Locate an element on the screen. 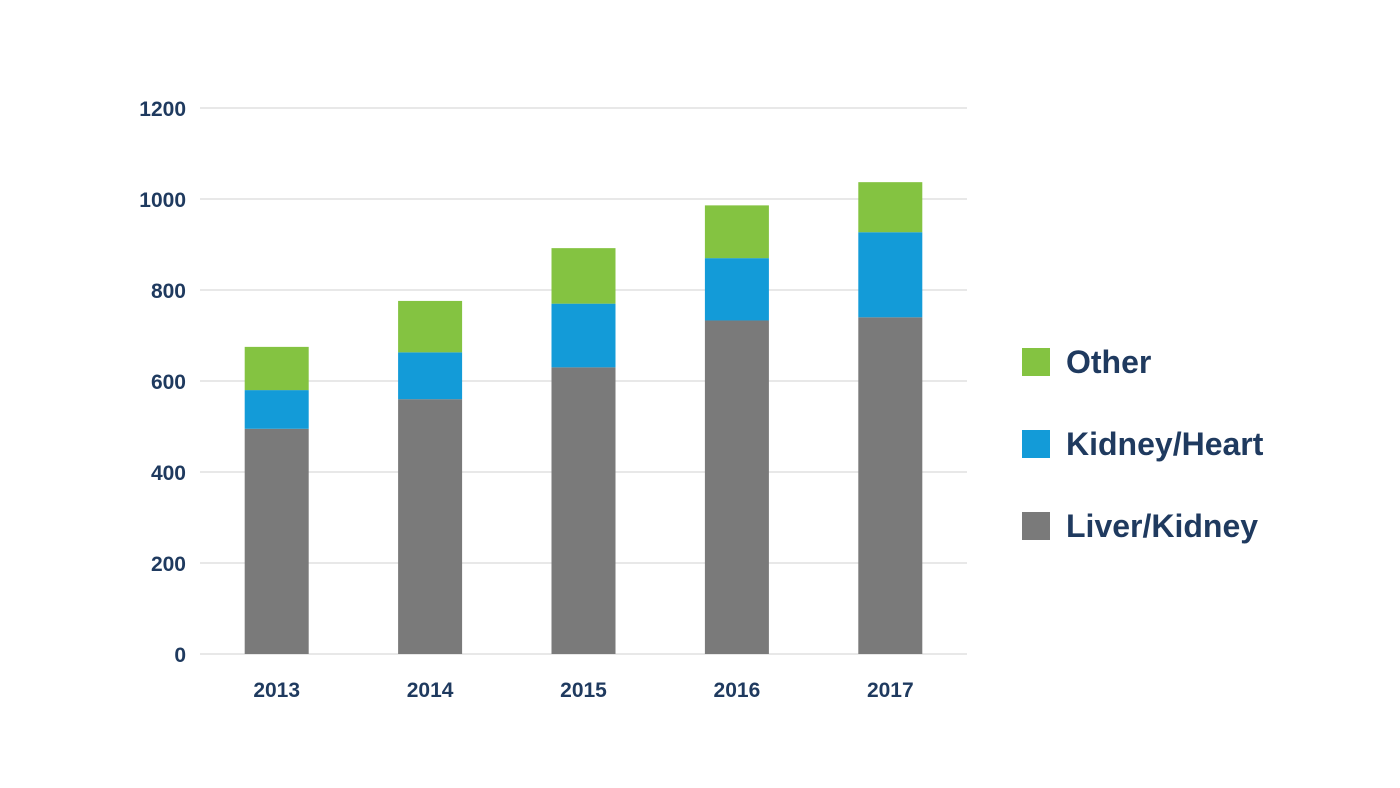  x-axis-ticks: 2013 2014 2015 2016 2017 is located at coordinates (583, 690).